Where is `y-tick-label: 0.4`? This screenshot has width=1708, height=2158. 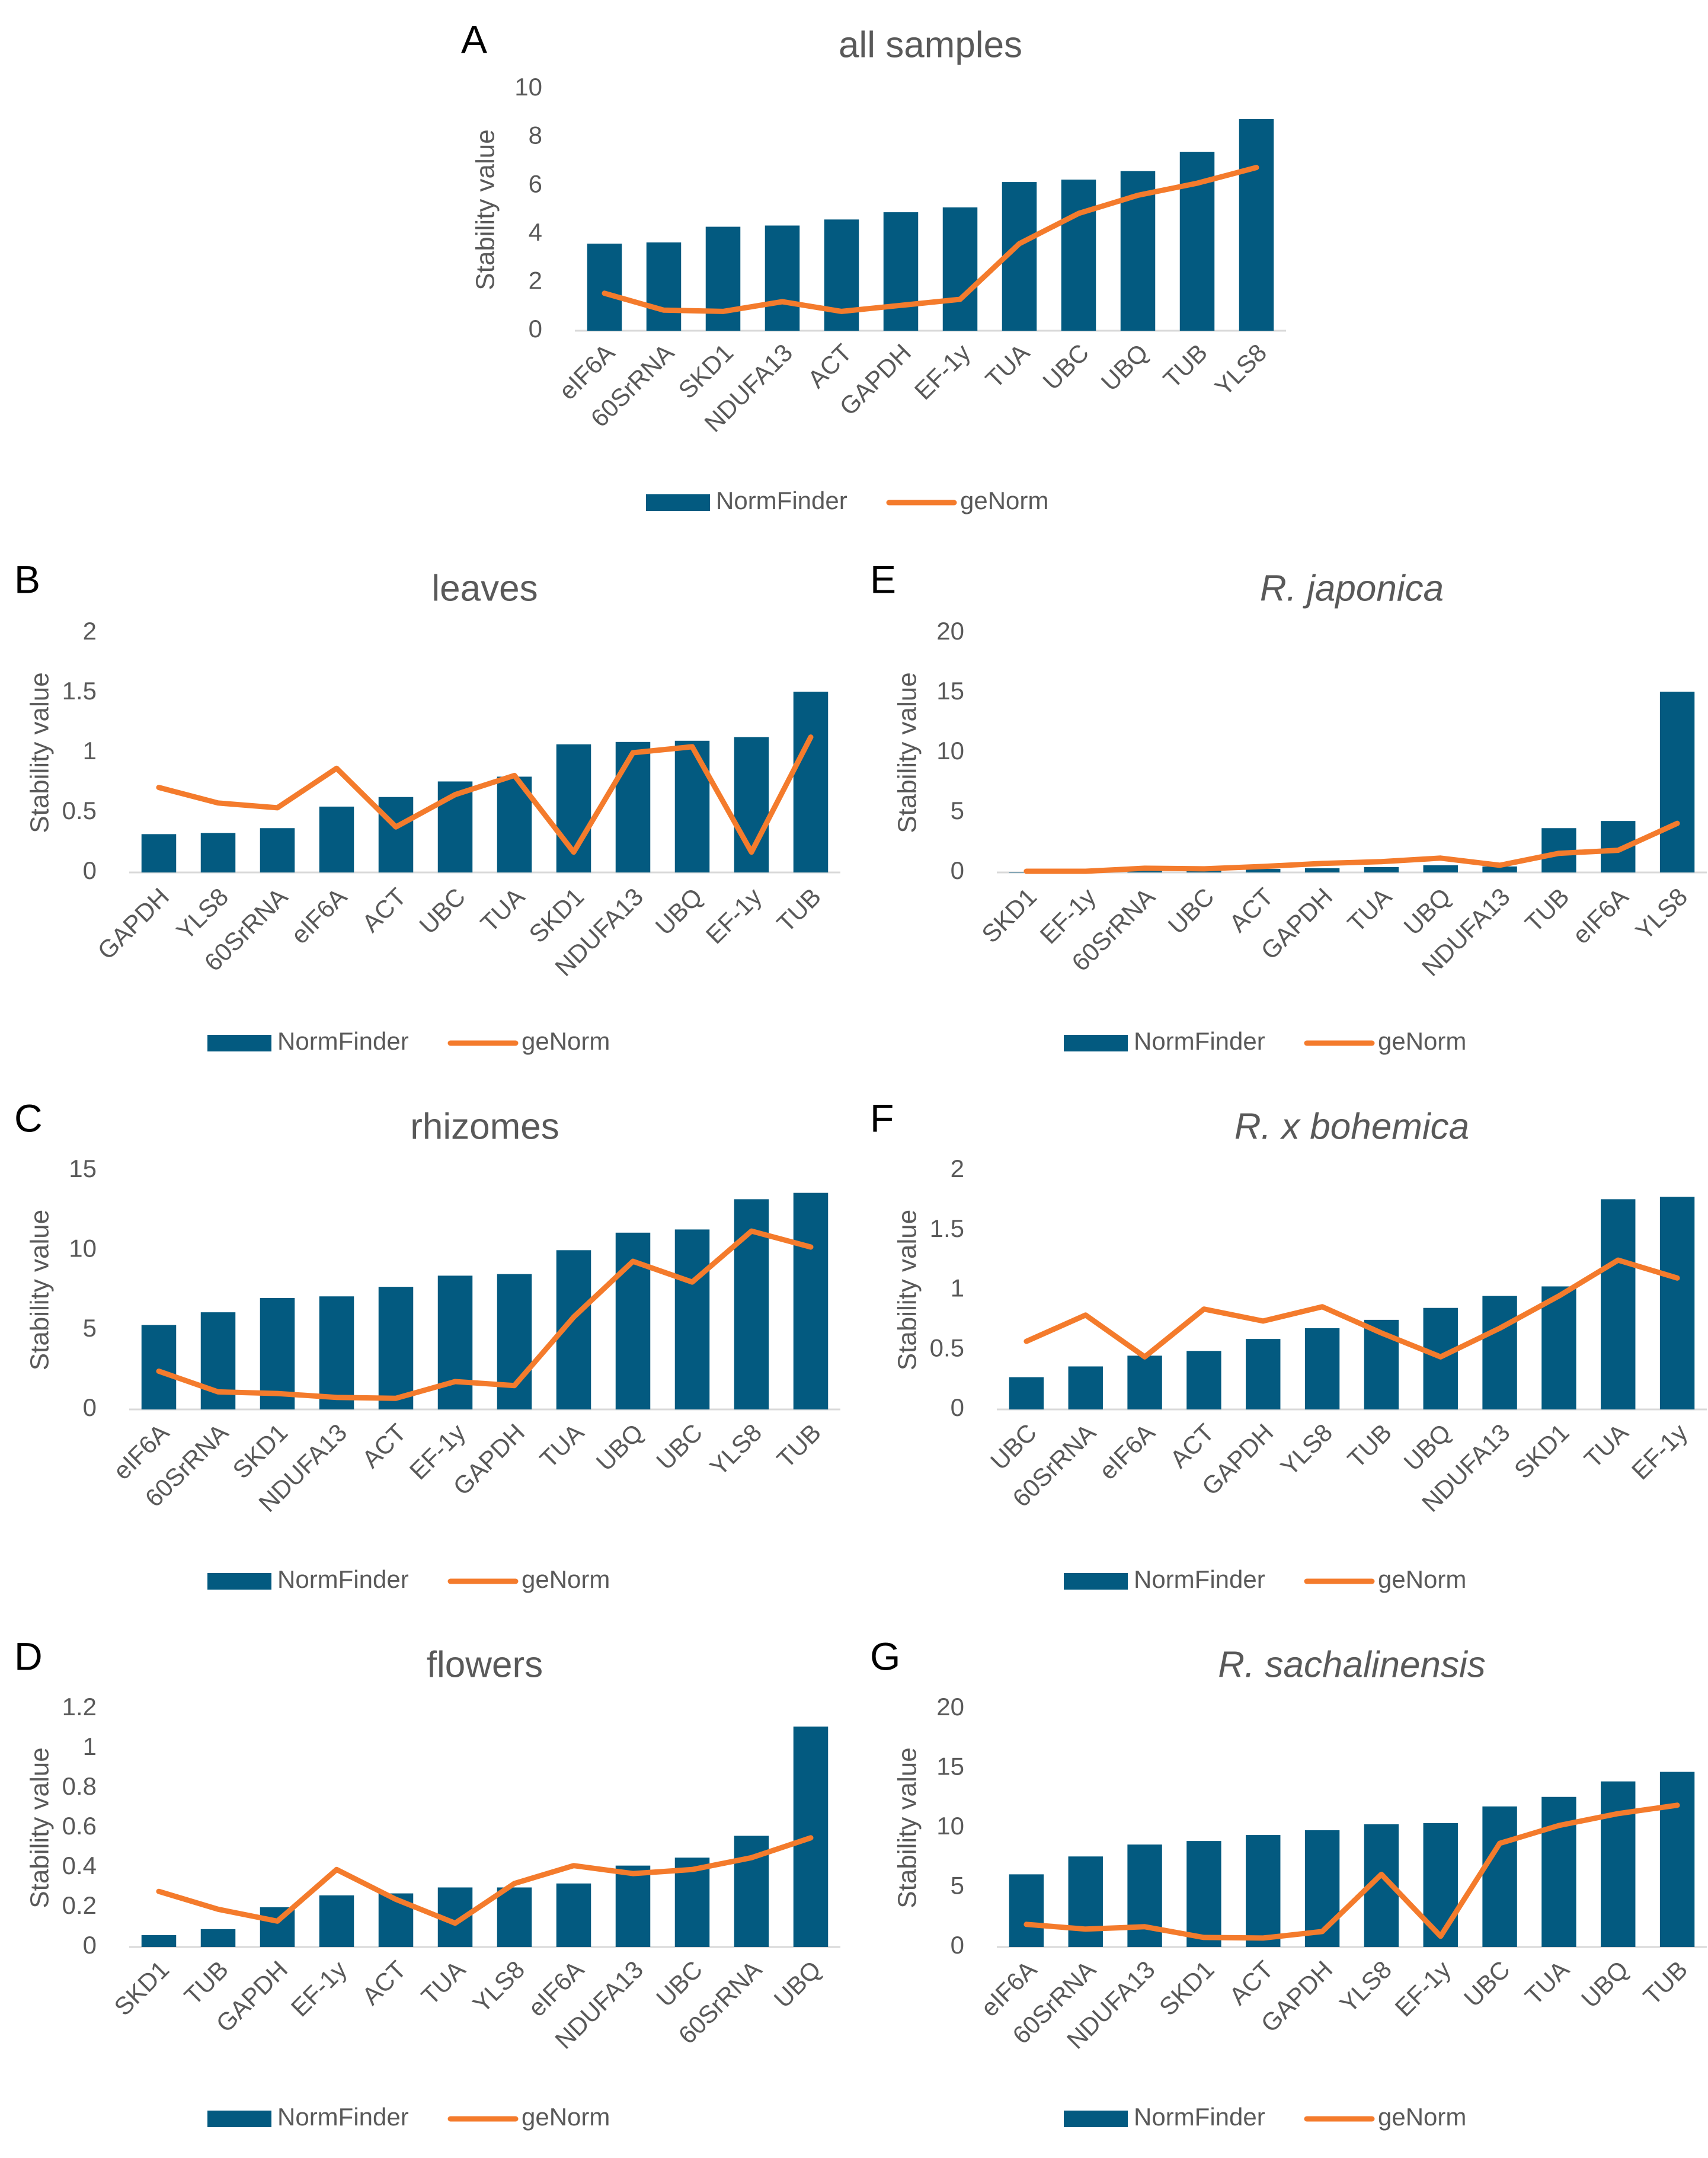
y-tick-label: 0.4 is located at coordinates (79, 1865).